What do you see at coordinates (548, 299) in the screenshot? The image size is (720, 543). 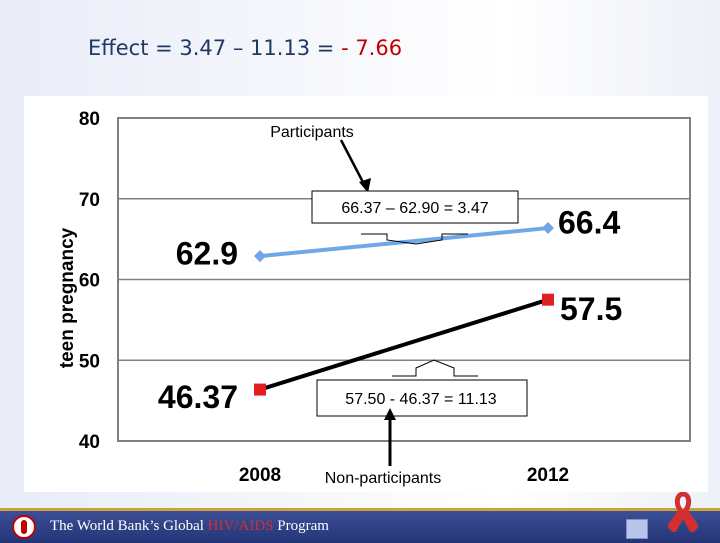 I see `marker-non-participants-2012` at bounding box center [548, 299].